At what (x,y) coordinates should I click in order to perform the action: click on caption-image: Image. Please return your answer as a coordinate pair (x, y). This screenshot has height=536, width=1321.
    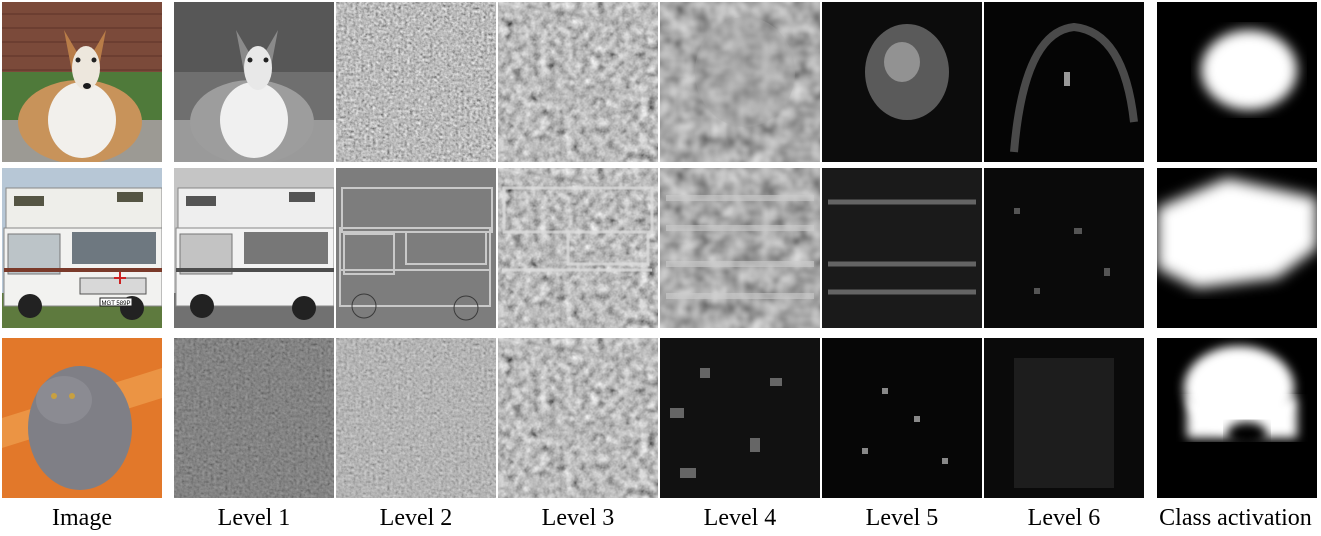
    Looking at the image, I should click on (82, 518).